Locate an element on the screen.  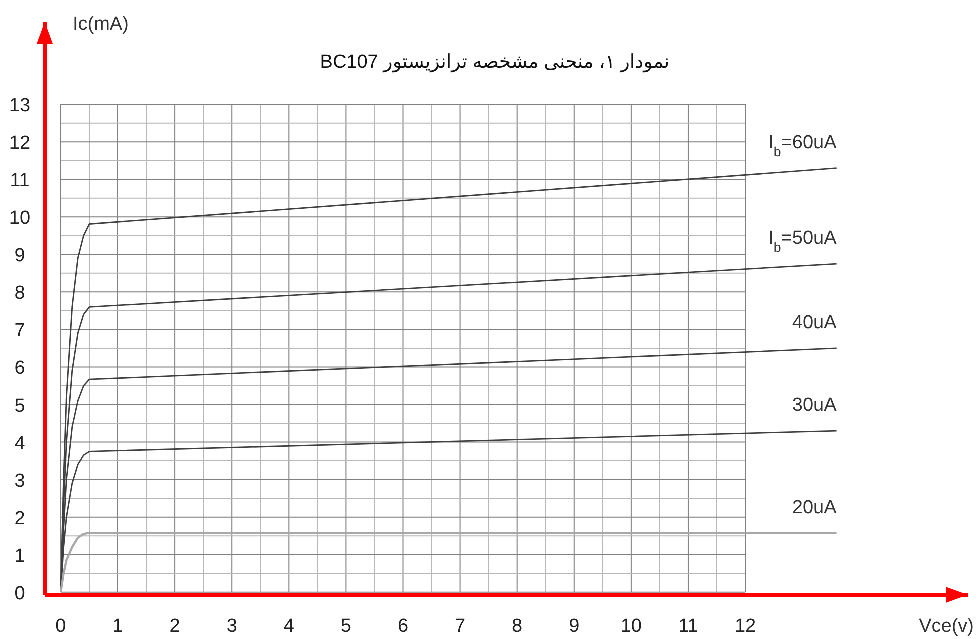
x-tick-label: 11 is located at coordinates (688, 626).